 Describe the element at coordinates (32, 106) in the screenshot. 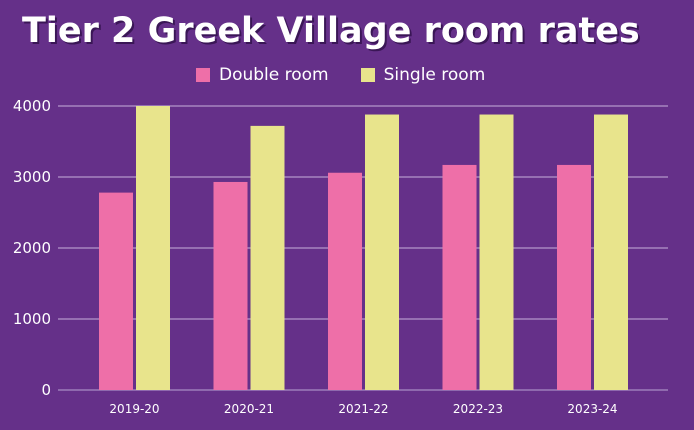

I see `y-tick-label-4000: 4000` at that location.